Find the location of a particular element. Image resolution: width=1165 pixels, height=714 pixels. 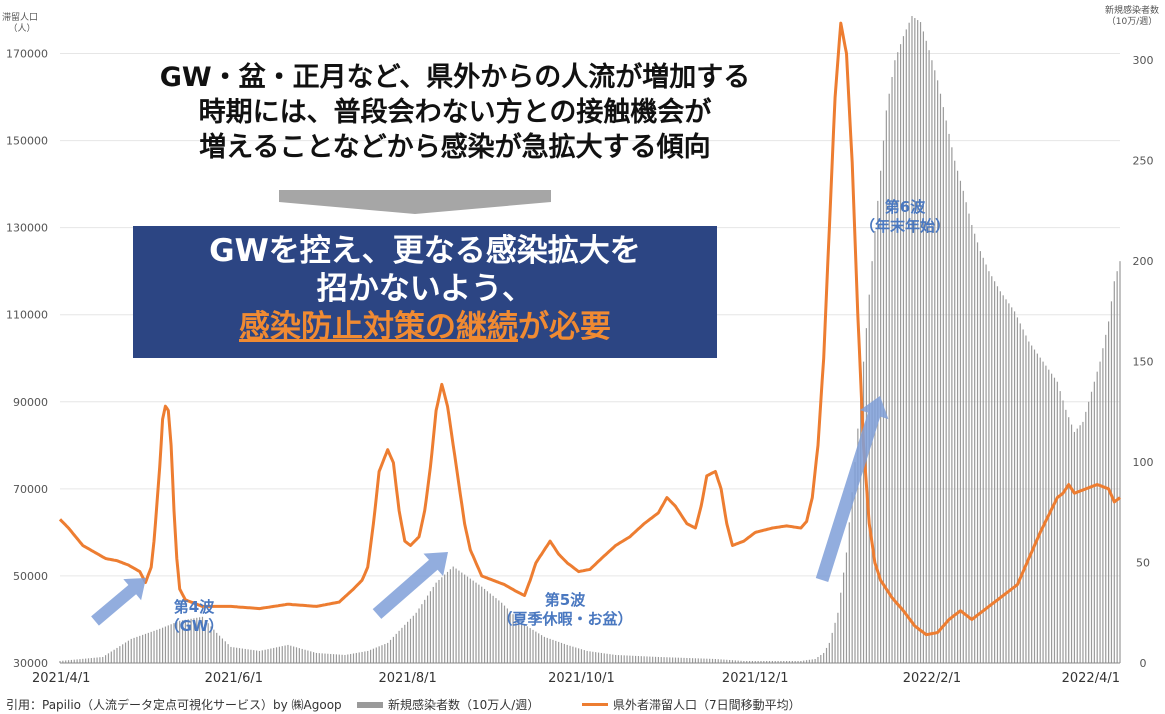

right-axis-unit: （10万/週） is located at coordinates (1132, 21).